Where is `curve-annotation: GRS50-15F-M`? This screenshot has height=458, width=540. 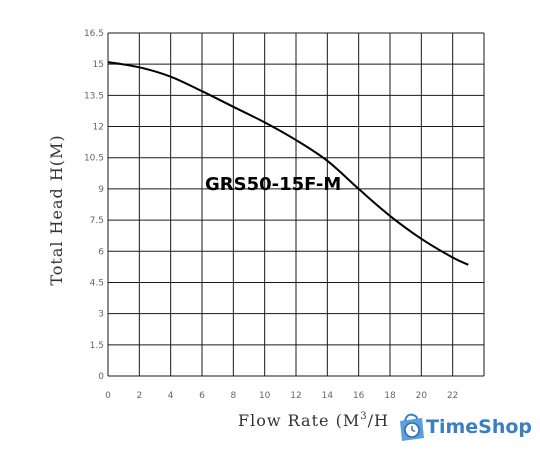
curve-annotation: GRS50-15F-M is located at coordinates (273, 184).